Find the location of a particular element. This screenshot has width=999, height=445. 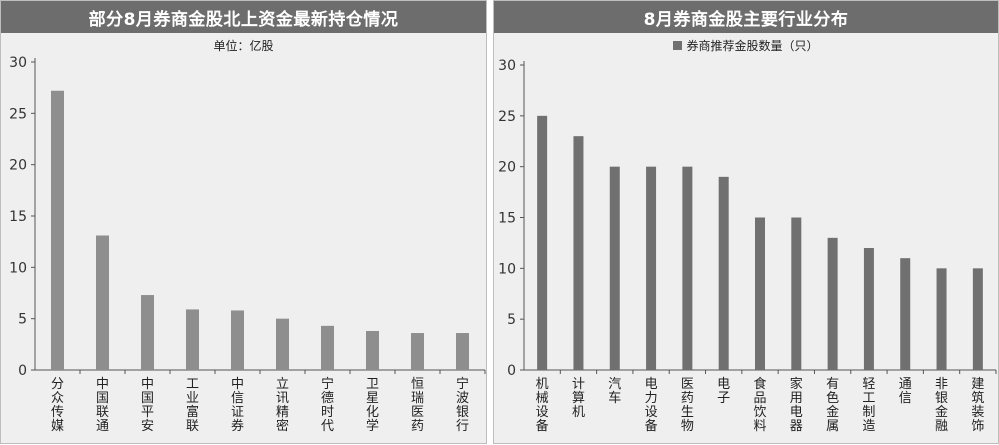

x-tick-label: 卫星化学 is located at coordinates (372, 405).